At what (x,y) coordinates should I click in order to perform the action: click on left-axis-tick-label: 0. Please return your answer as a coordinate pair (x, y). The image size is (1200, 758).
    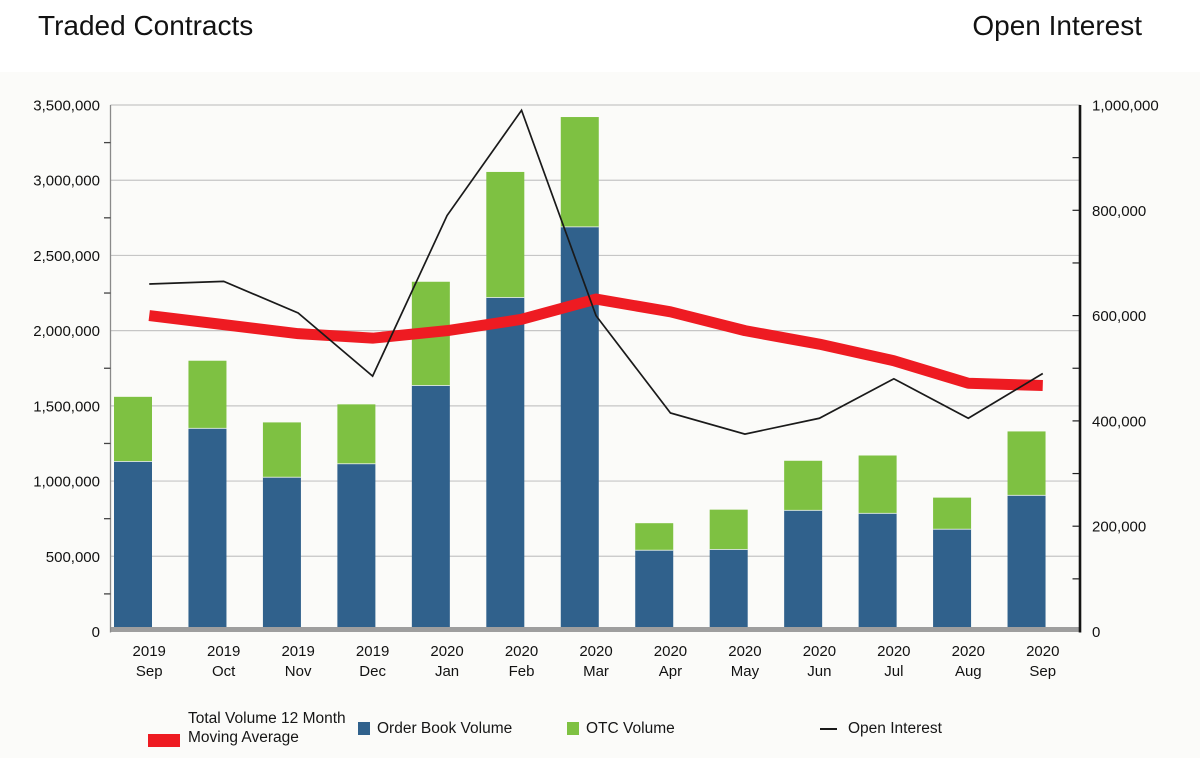
    Looking at the image, I should click on (96, 632).